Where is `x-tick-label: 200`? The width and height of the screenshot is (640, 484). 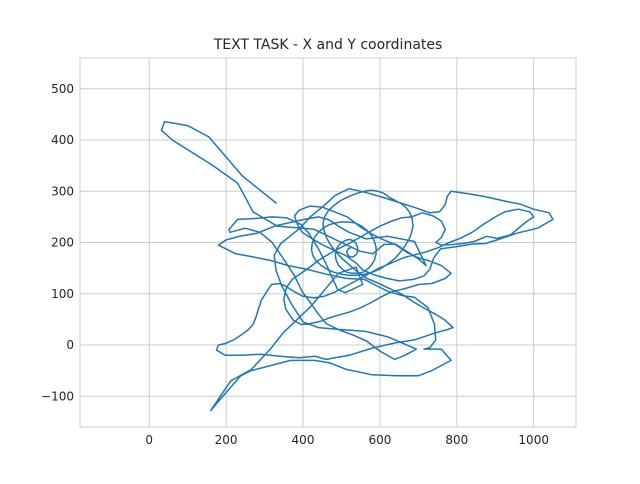 x-tick-label: 200 is located at coordinates (226, 440).